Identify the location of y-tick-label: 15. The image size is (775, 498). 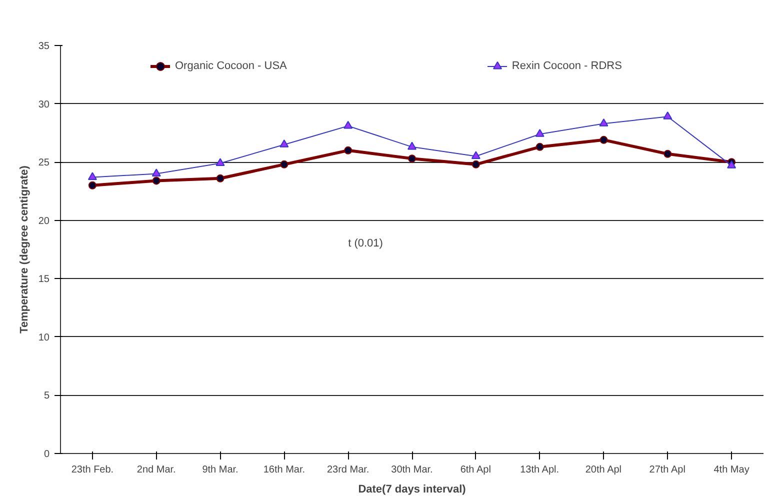
(44, 280).